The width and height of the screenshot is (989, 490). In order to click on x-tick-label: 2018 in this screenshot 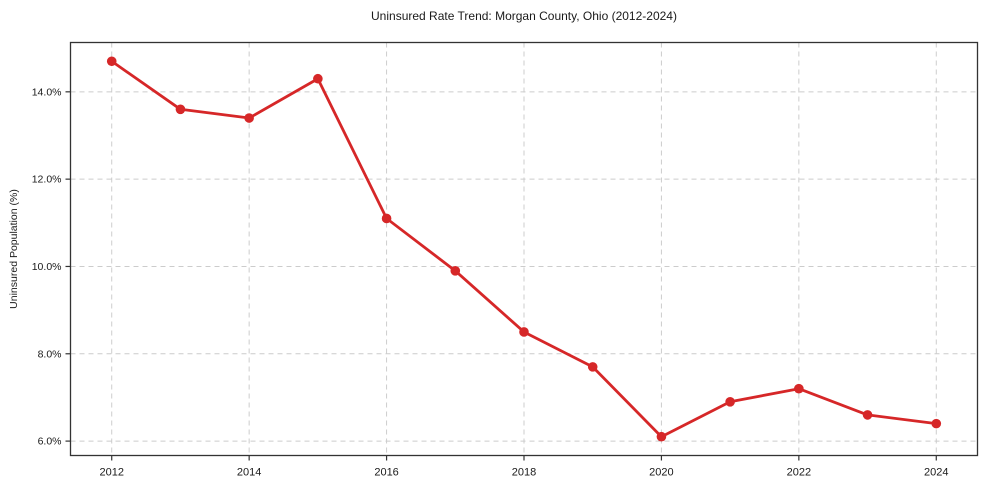, I will do `click(524, 473)`.